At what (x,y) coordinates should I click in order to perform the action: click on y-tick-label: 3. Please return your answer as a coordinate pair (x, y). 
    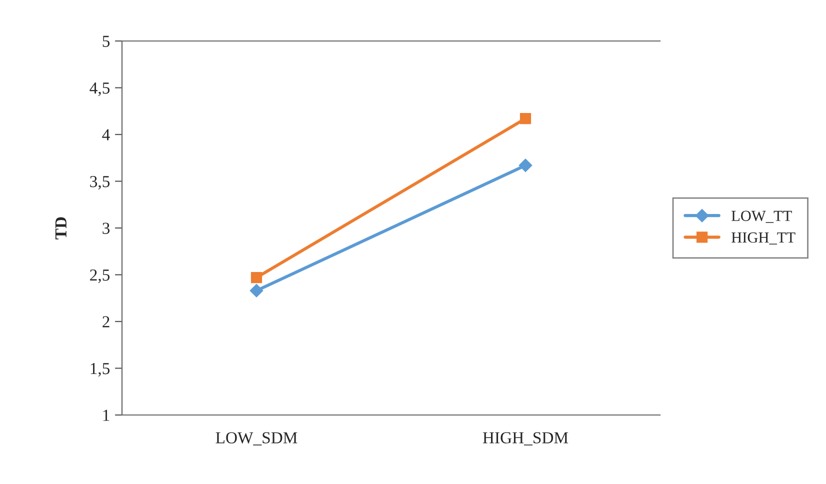
    Looking at the image, I should click on (106, 228).